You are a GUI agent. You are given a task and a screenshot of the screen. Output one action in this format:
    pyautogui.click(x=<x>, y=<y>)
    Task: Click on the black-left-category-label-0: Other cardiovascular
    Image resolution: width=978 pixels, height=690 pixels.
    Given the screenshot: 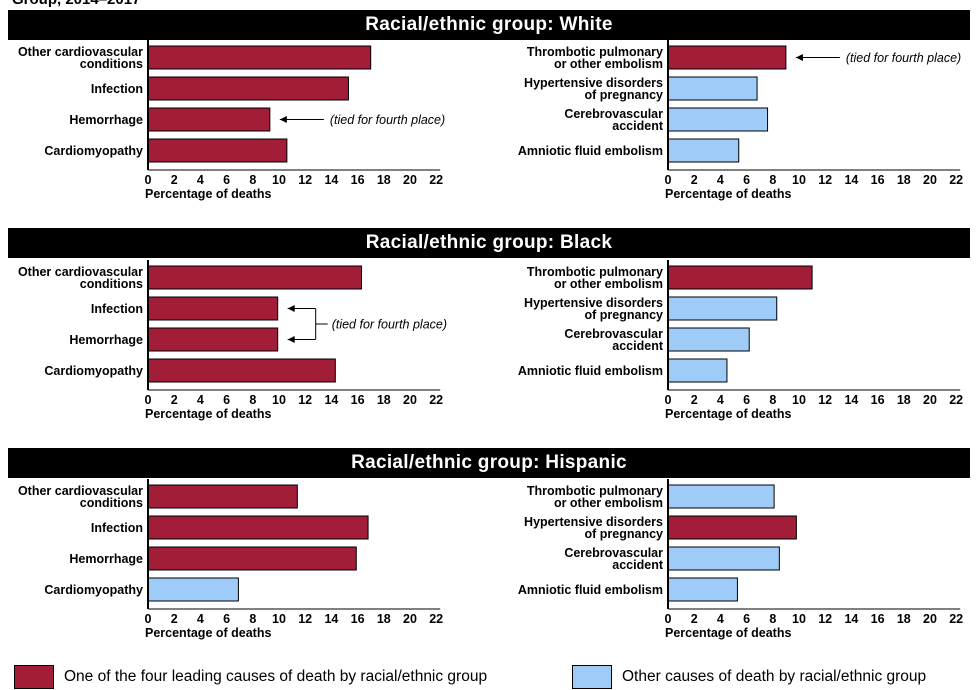 What is the action you would take?
    pyautogui.click(x=80, y=272)
    